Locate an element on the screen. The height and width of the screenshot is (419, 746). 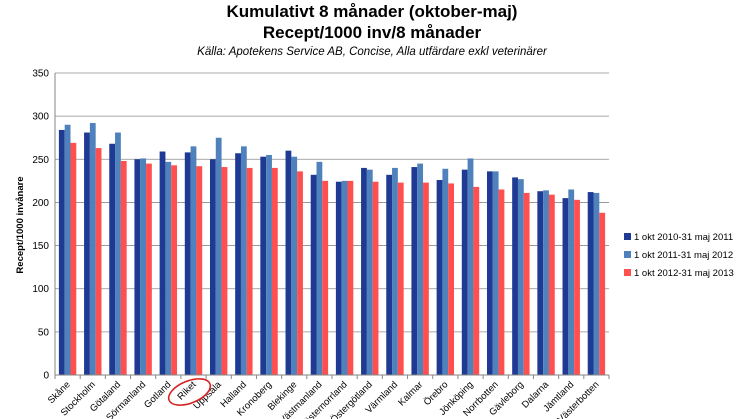
x-tick-label: Kalmar is located at coordinates (410, 393).